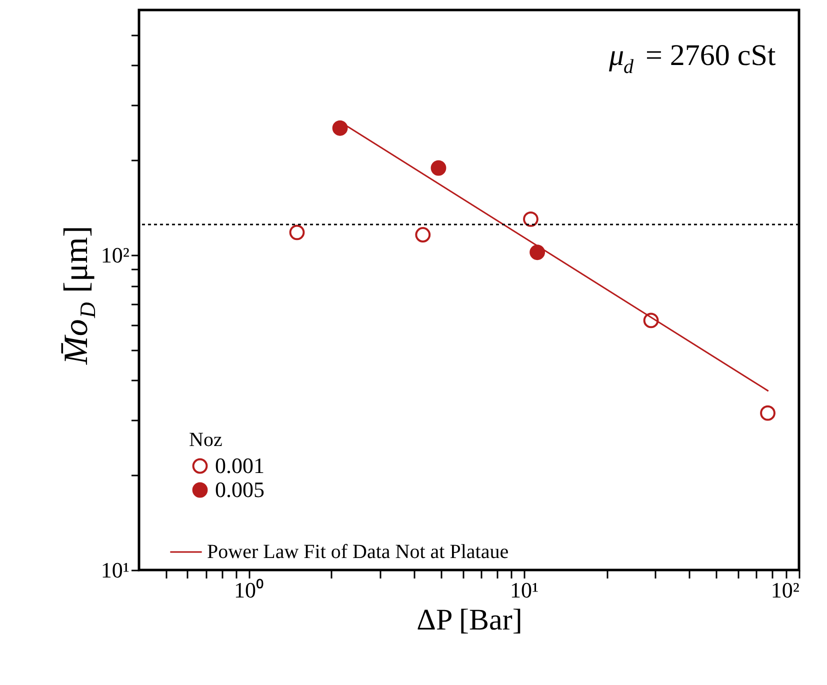 The image size is (827, 685). Describe the element at coordinates (79, 296) in the screenshot. I see `y-axis-title: M̄oD [μm]` at that location.